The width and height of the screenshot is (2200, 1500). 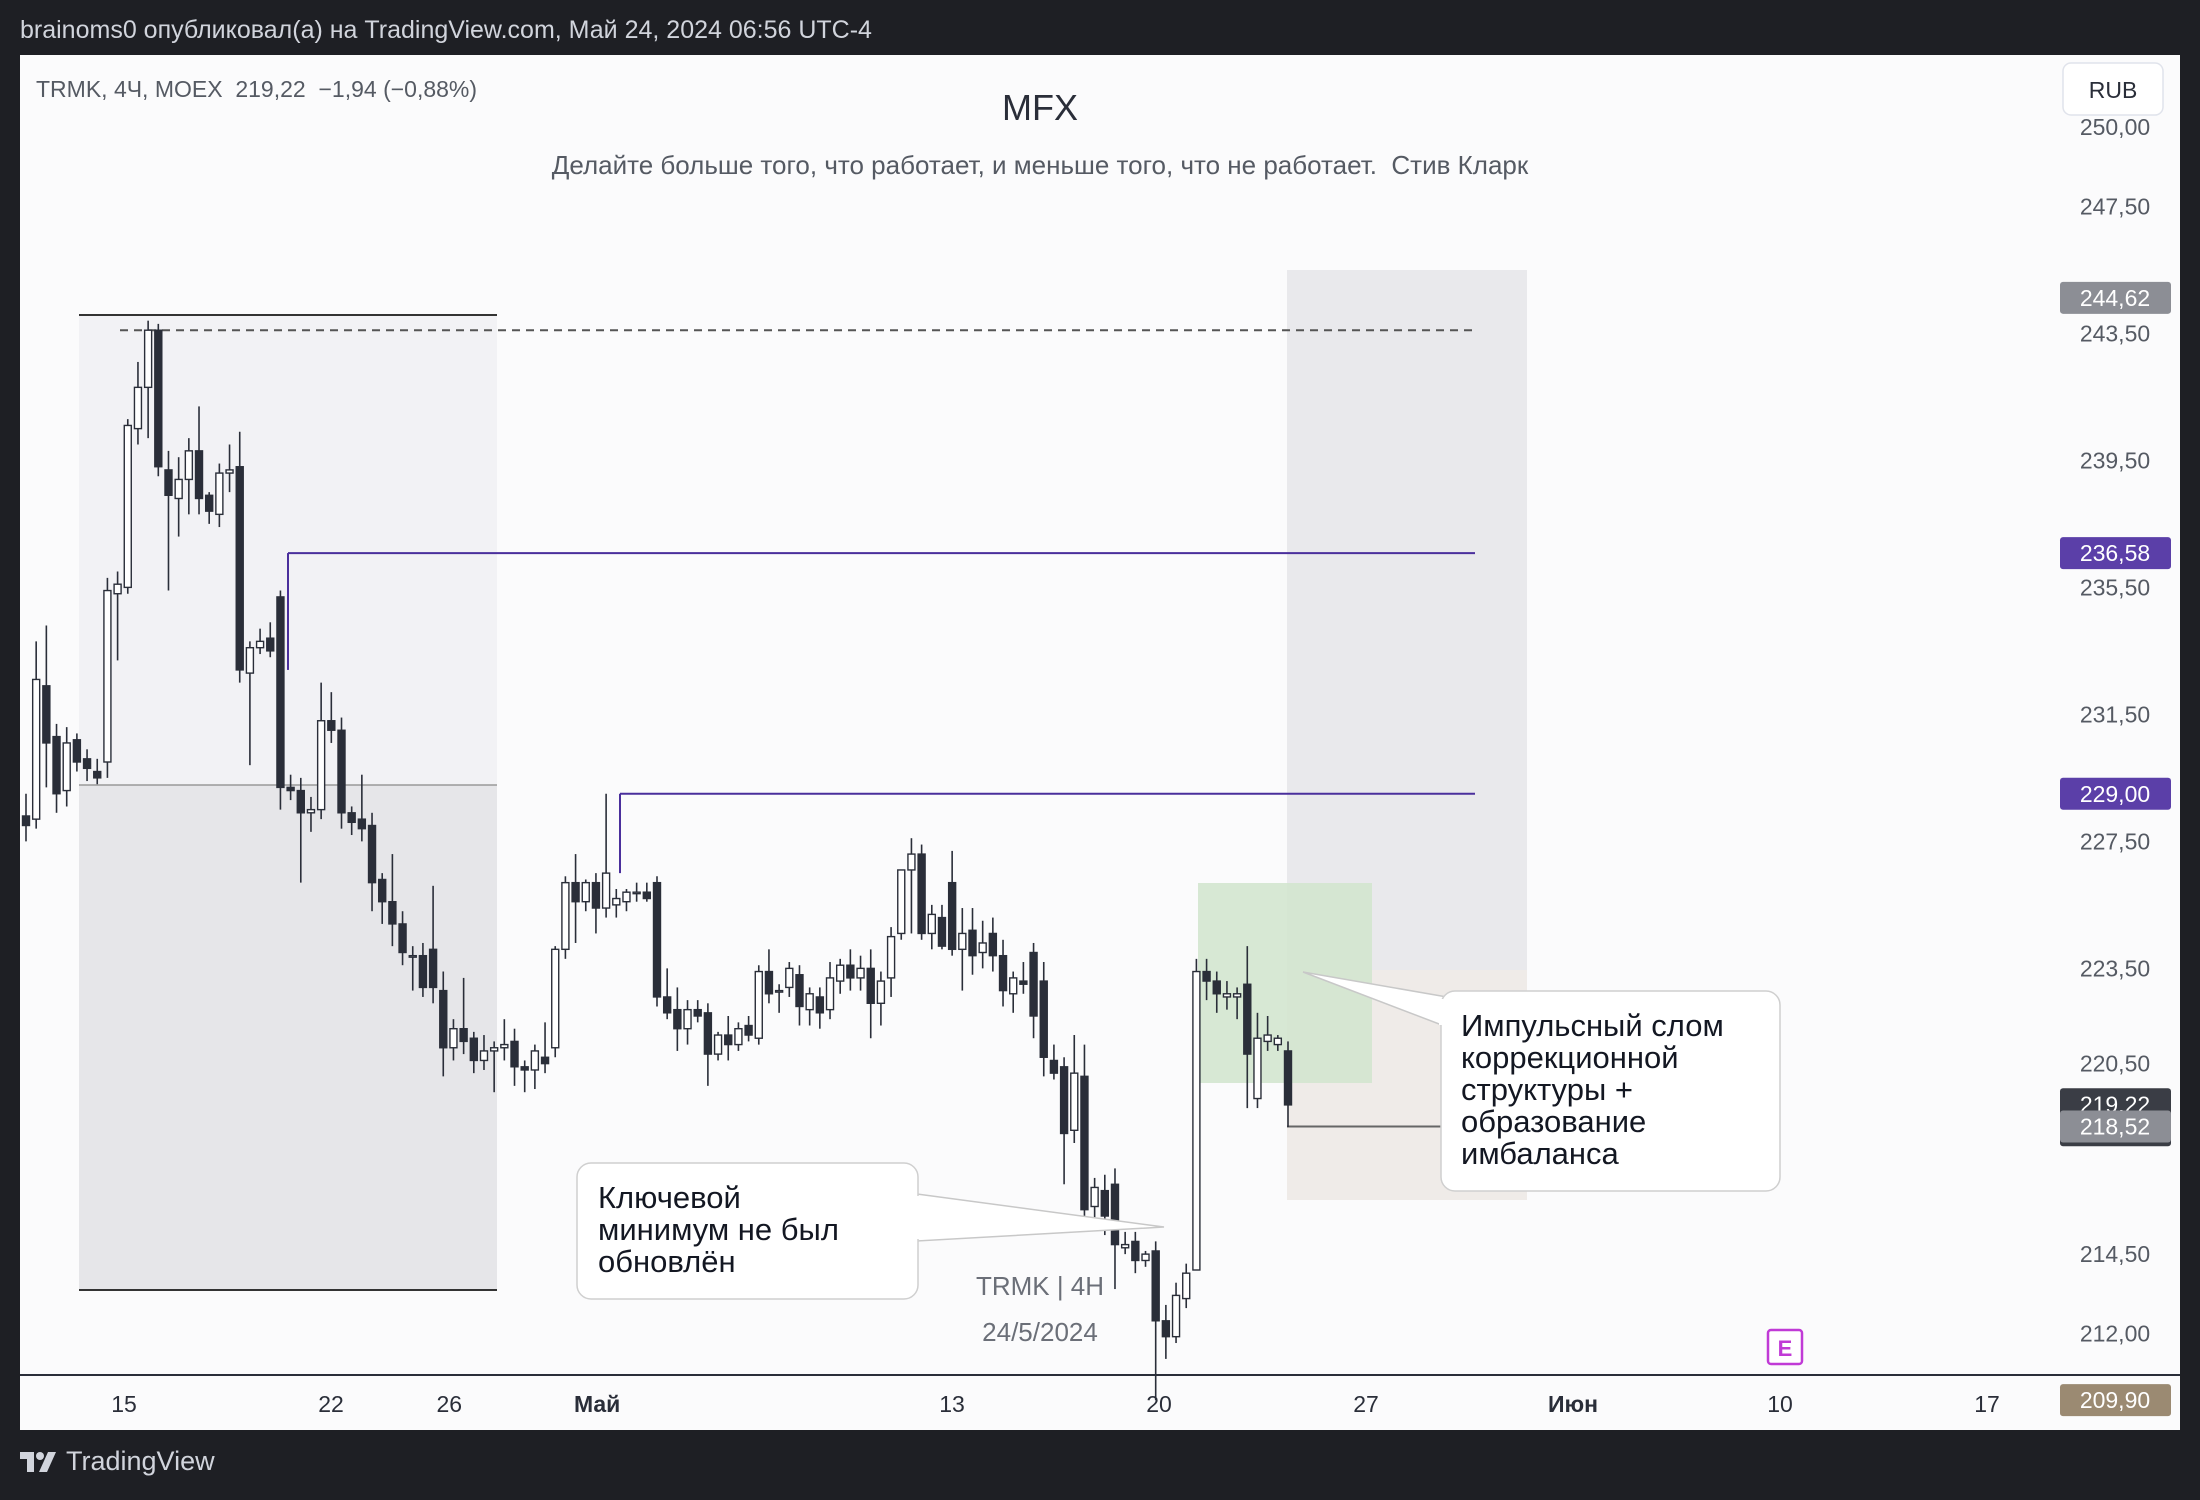 I want to click on annotation-box-right, so click(x=1610, y=1091).